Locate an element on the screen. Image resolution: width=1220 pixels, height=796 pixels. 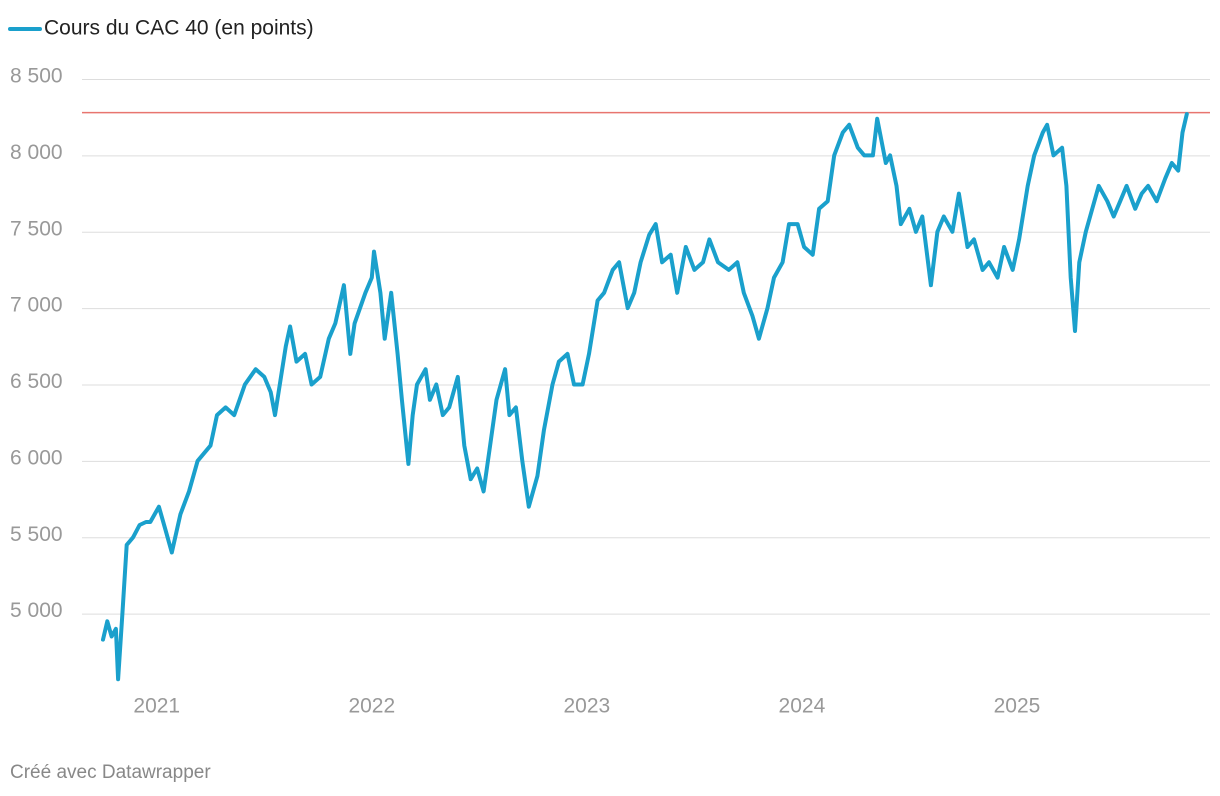
legend-label: Cours du CAC 40 (en points) is located at coordinates (179, 28).